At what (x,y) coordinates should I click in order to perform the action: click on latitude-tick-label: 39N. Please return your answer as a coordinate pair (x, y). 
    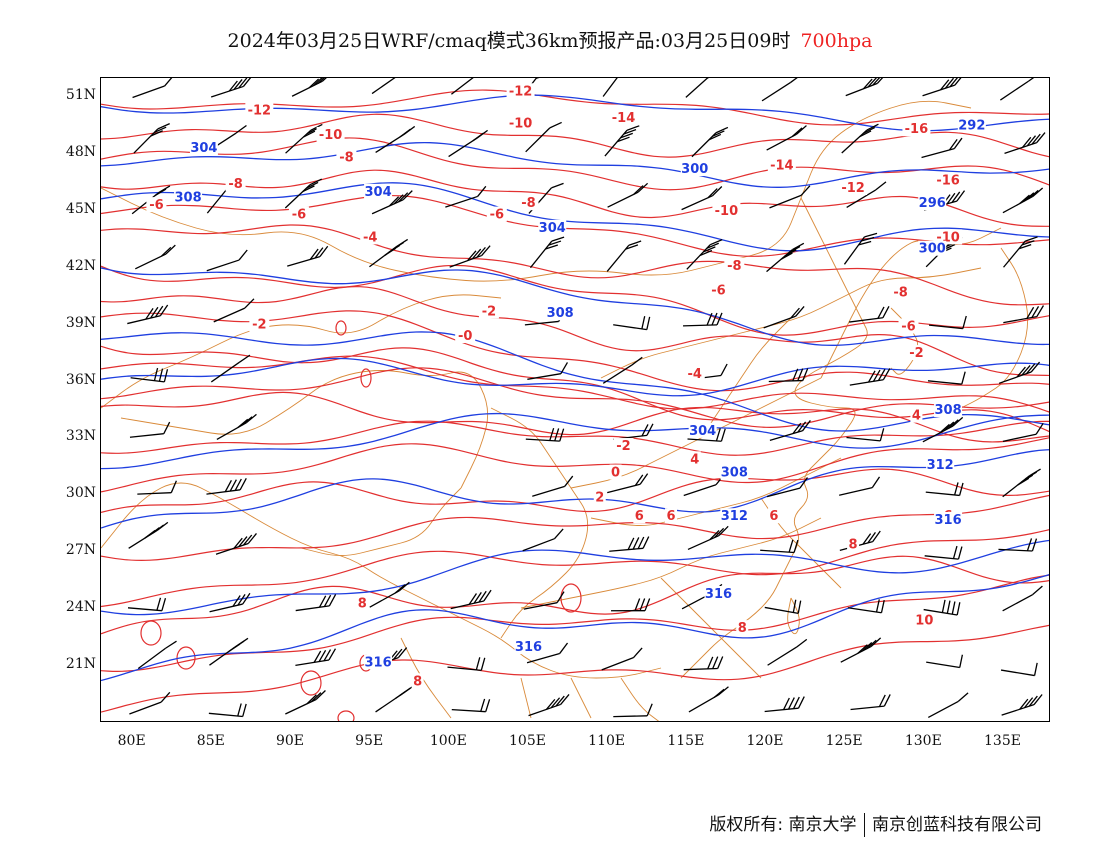
    Looking at the image, I should click on (80, 322).